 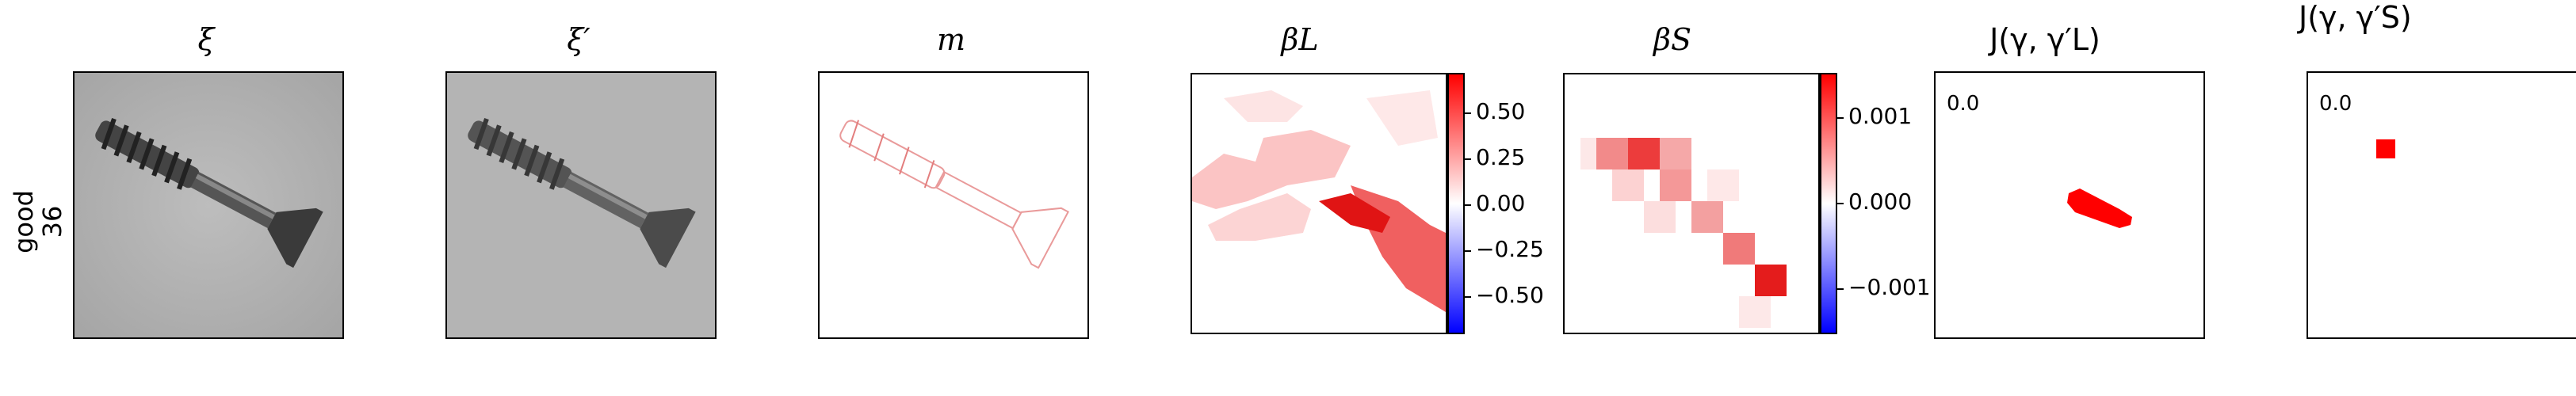 I want to click on image-reconstruction, so click(x=581, y=205).